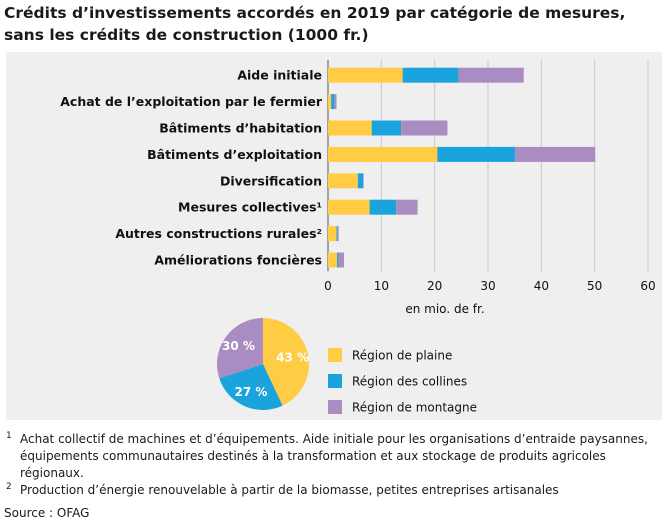 The width and height of the screenshot is (668, 529). Describe the element at coordinates (350, 128) in the screenshot. I see `bar-batiments-d-habitation-region-de-plaine` at that location.